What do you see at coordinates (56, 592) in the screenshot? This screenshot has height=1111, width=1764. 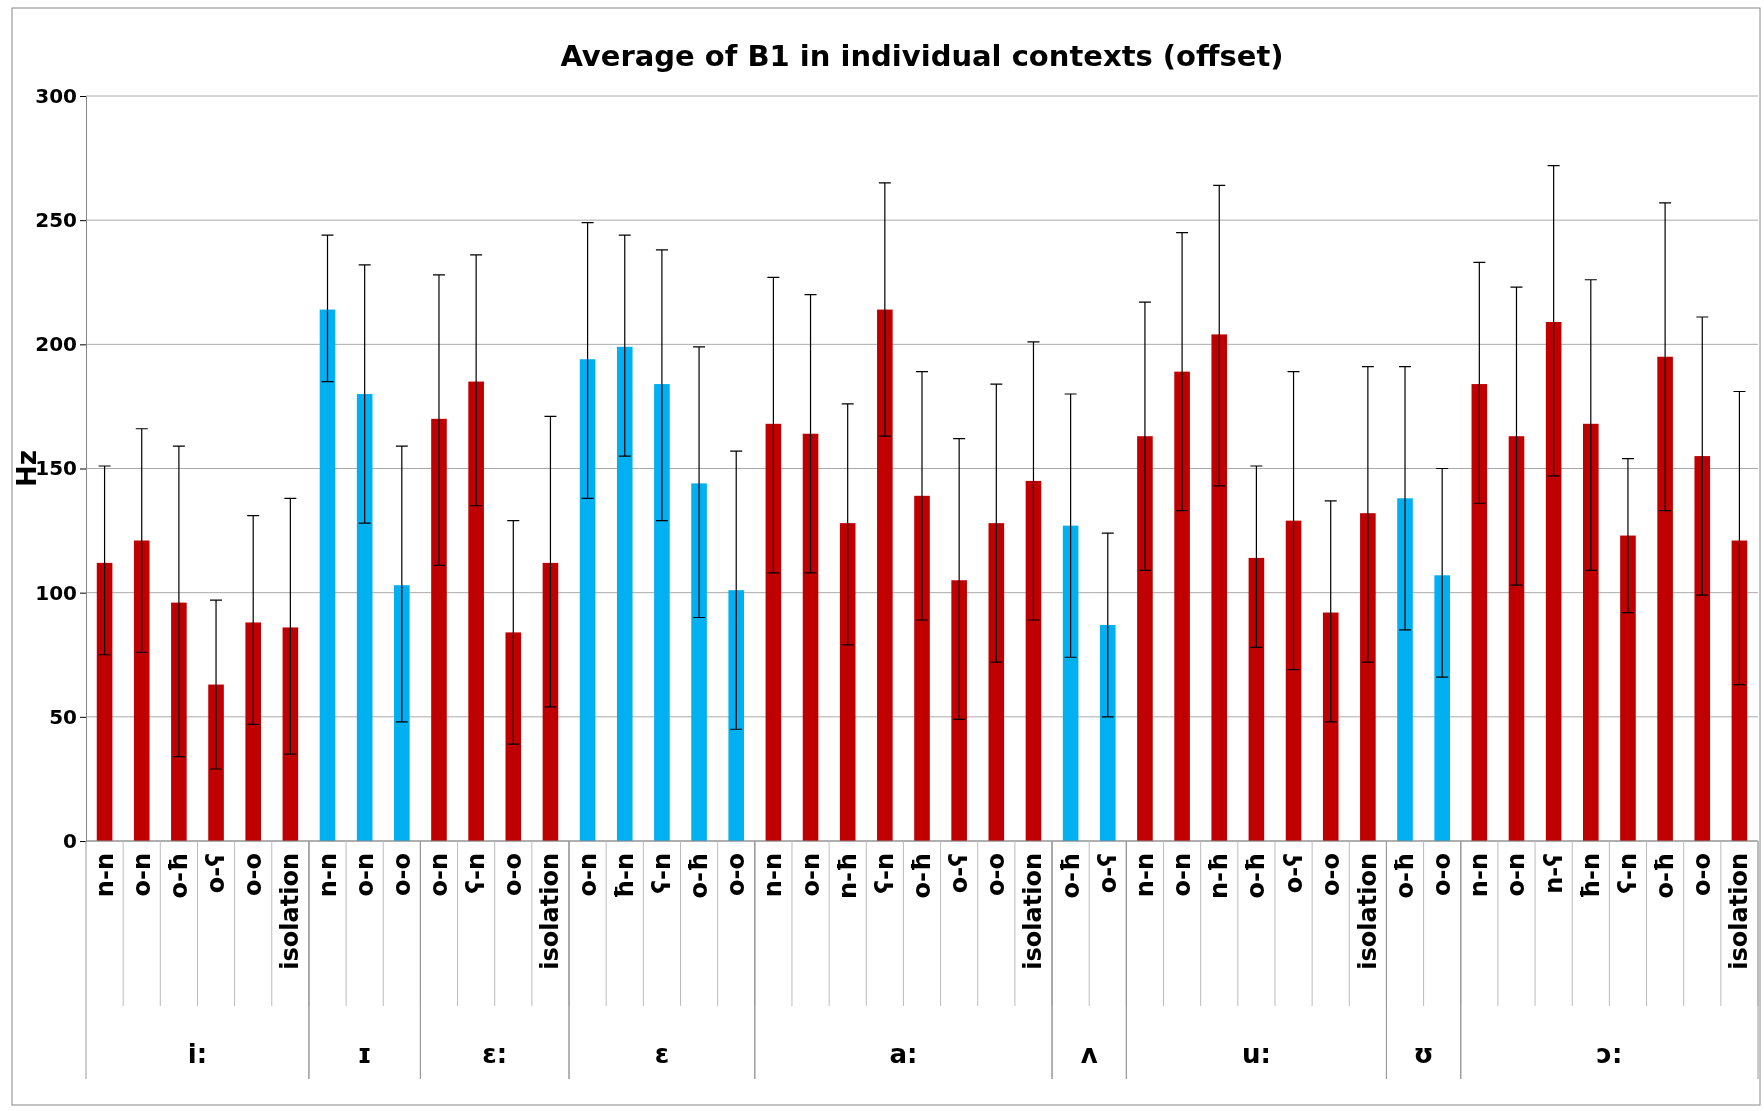 I see `y-tick-label: 100` at bounding box center [56, 592].